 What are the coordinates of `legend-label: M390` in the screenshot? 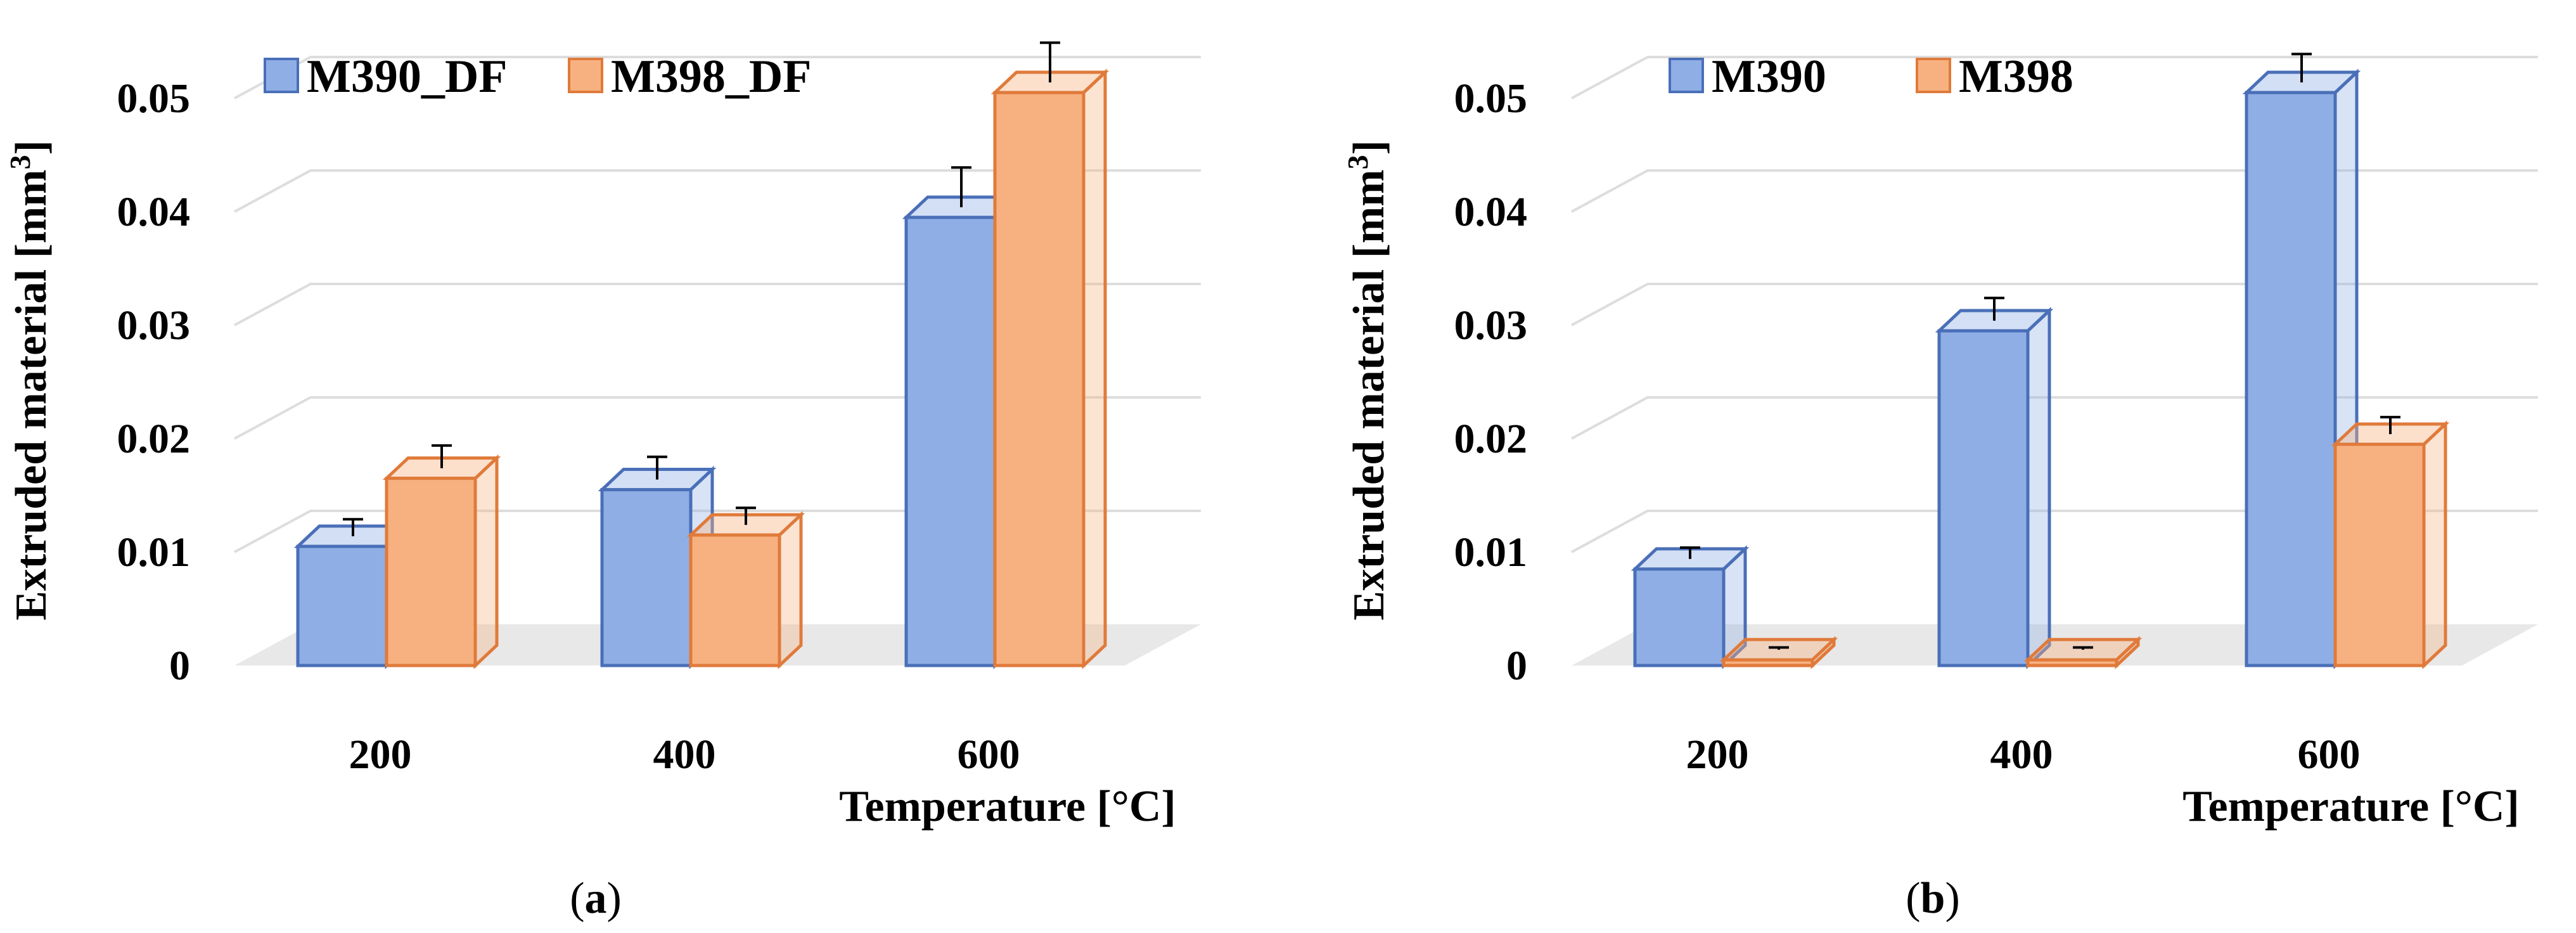 It's located at (1769, 77).